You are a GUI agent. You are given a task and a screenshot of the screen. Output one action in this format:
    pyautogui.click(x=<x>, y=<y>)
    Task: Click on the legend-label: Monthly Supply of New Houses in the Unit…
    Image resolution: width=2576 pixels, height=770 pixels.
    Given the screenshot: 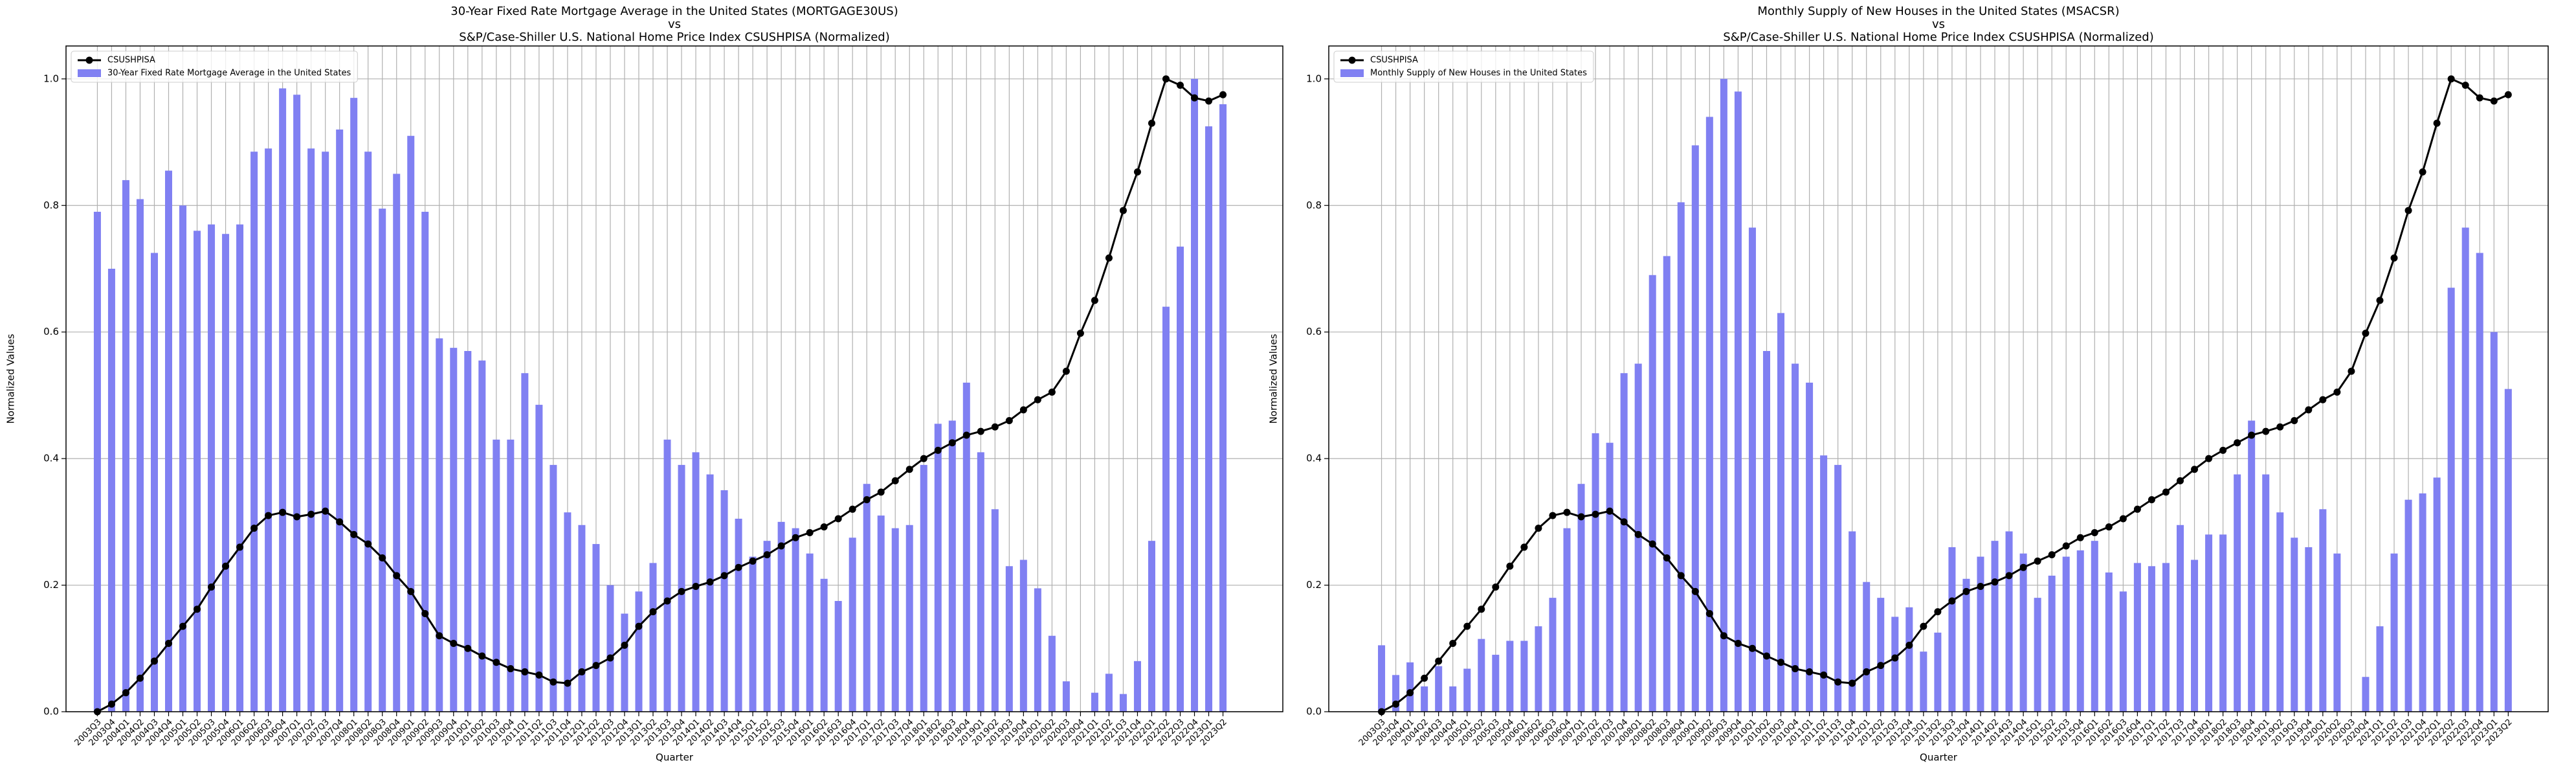 What is the action you would take?
    pyautogui.click(x=1478, y=73)
    